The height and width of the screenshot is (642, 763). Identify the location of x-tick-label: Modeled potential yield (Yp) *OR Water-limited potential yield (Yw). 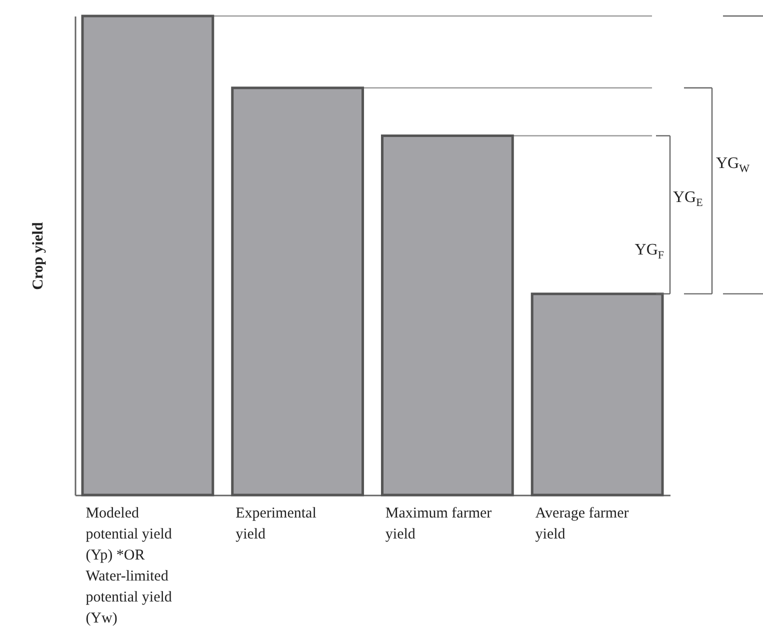
(129, 566).